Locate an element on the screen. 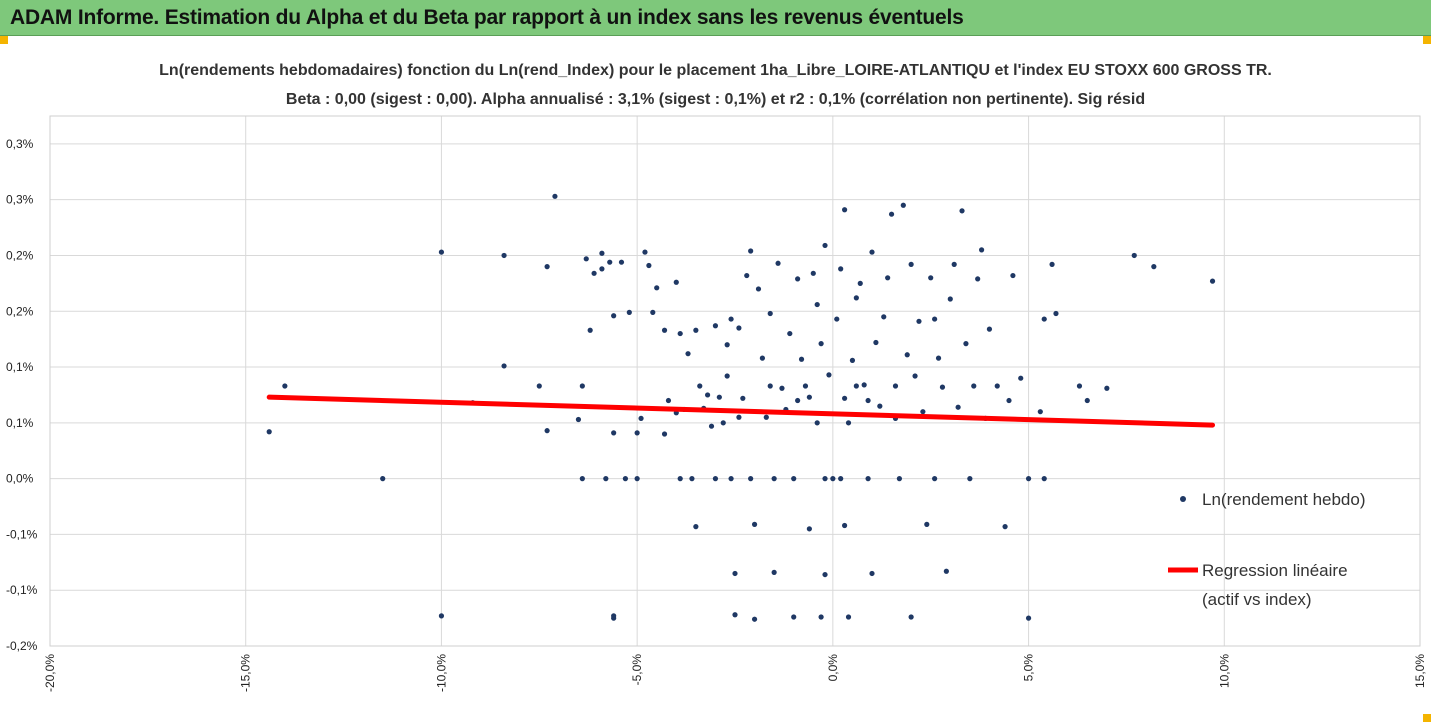  legend-label-regression-2: (actif vs index) is located at coordinates (1257, 599).